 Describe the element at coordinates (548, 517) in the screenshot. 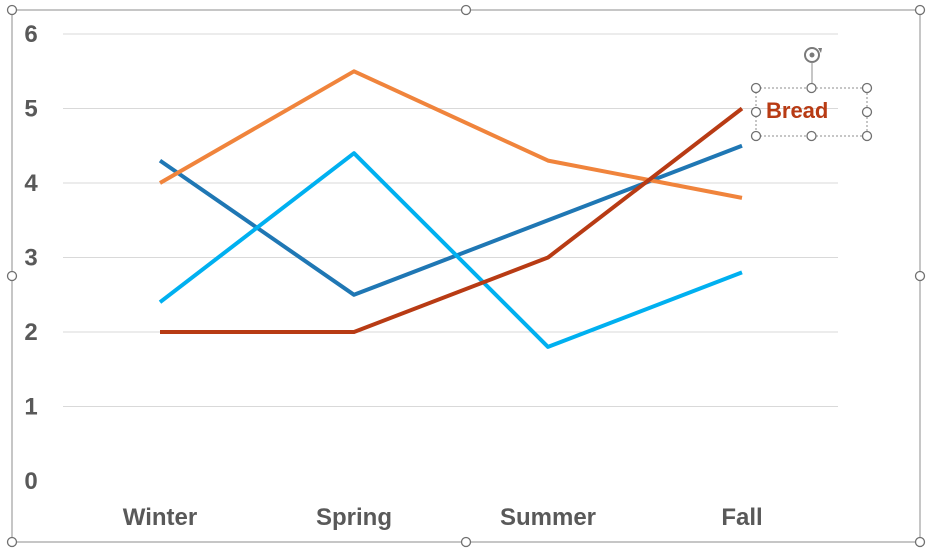

I see `x-tick-label: Summer` at that location.